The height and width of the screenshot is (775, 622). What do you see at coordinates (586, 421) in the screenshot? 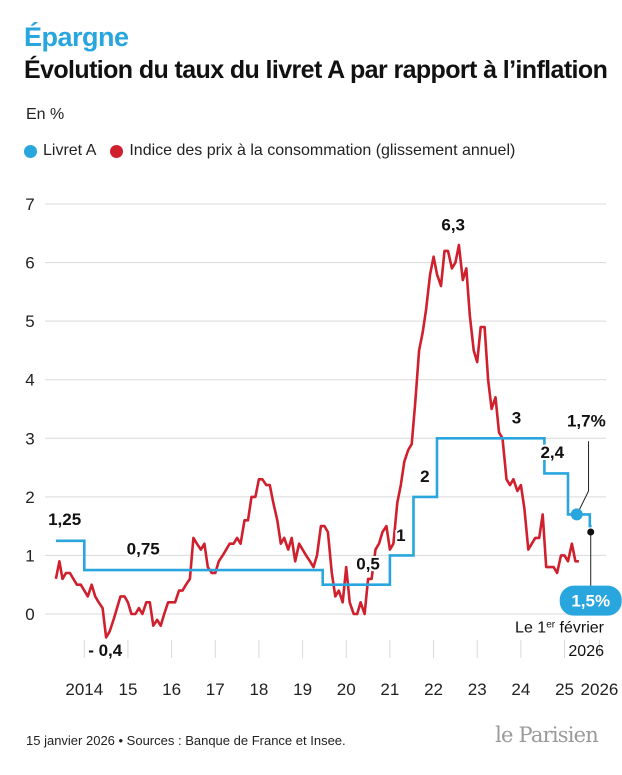
I see `data-label-1-7%: 1,7%` at bounding box center [586, 421].